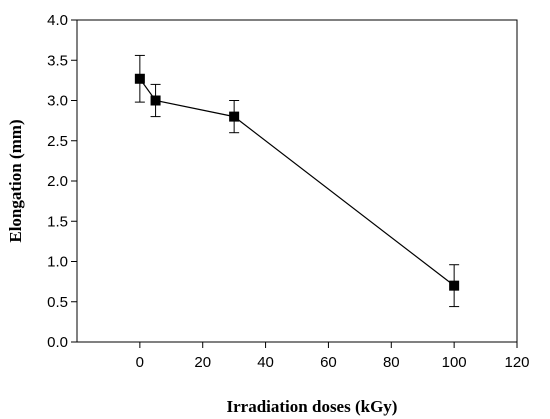 The width and height of the screenshot is (550, 419). Describe the element at coordinates (312, 406) in the screenshot. I see `x-axis-title: Irradiation doses (kGy)` at that location.